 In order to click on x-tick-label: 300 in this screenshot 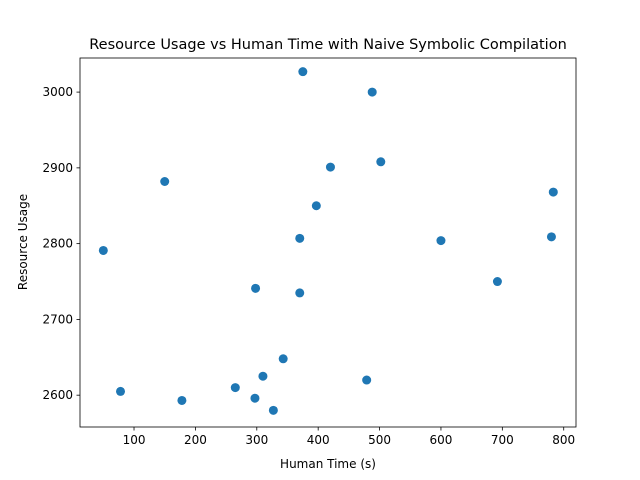, I will do `click(256, 440)`.